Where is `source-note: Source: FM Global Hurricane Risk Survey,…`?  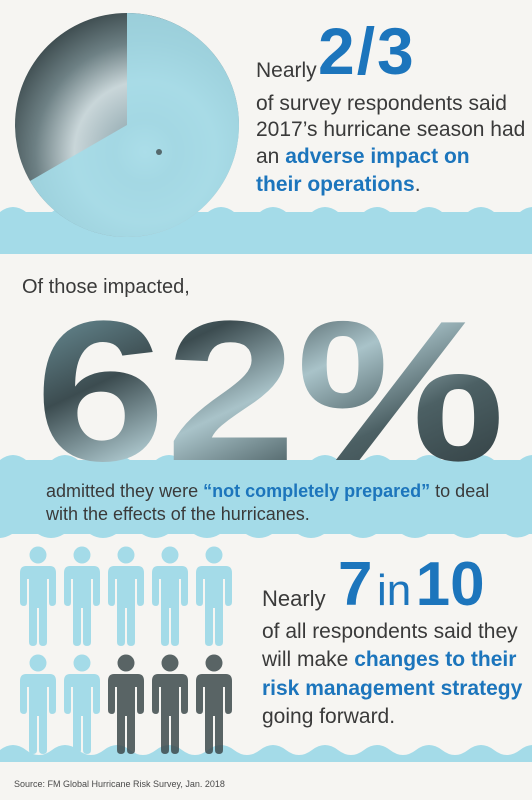
source-note: Source: FM Global Hurricane Risk Survey,… is located at coordinates (119, 784).